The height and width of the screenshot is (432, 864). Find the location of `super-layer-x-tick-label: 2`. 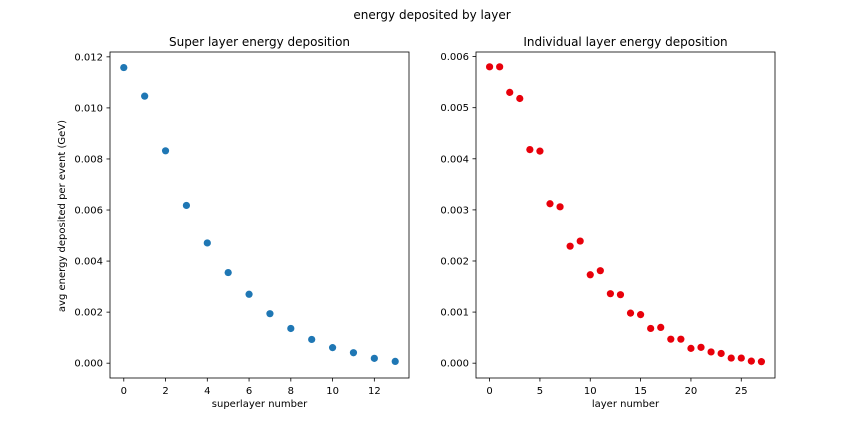

super-layer-x-tick-label: 2 is located at coordinates (165, 391).